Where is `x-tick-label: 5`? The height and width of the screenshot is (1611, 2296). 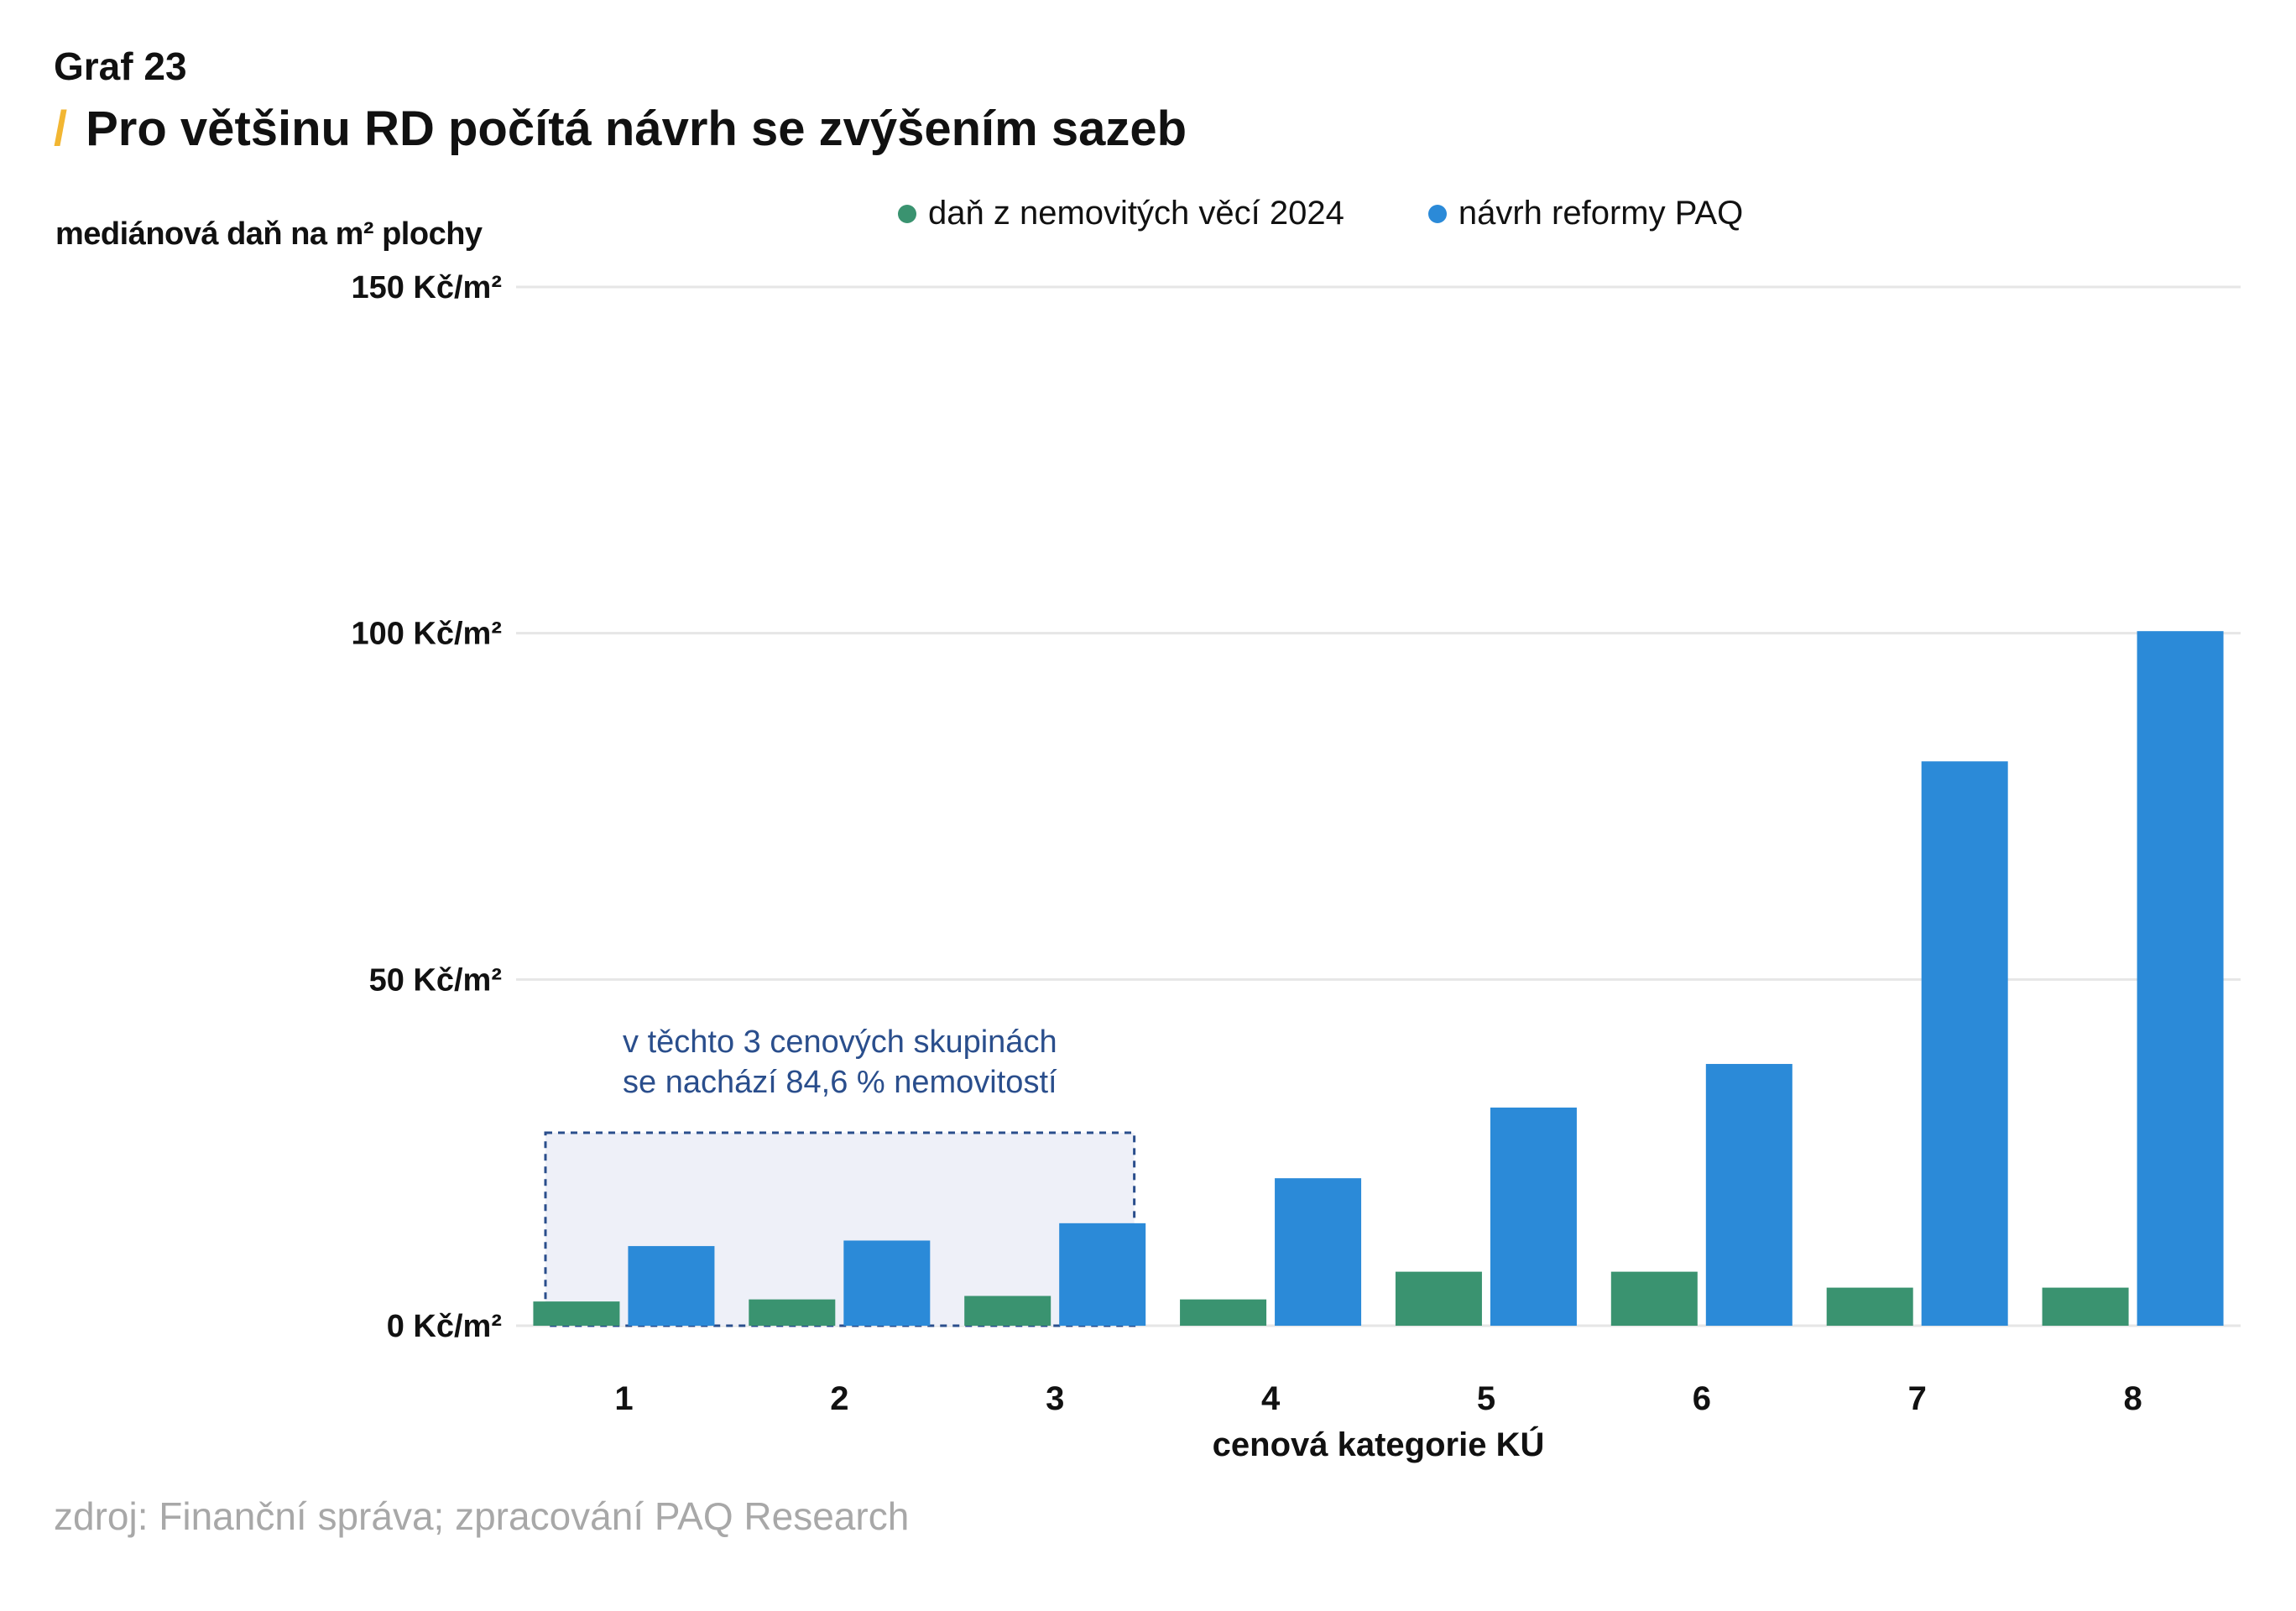 x-tick-label: 5 is located at coordinates (1486, 1399).